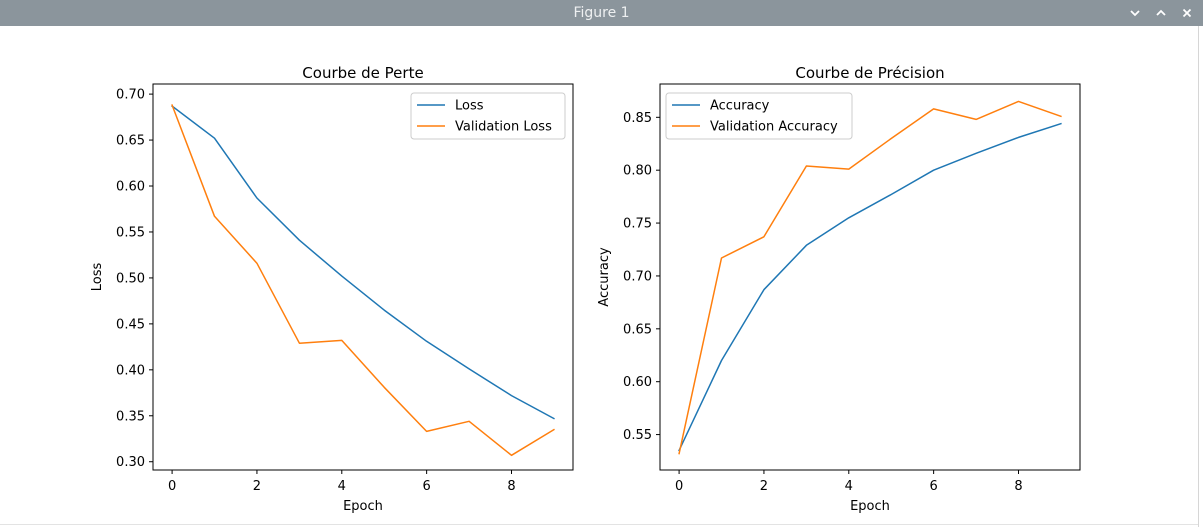 The width and height of the screenshot is (1203, 527). I want to click on chart-1-y-axis-label: Loss, so click(97, 277).